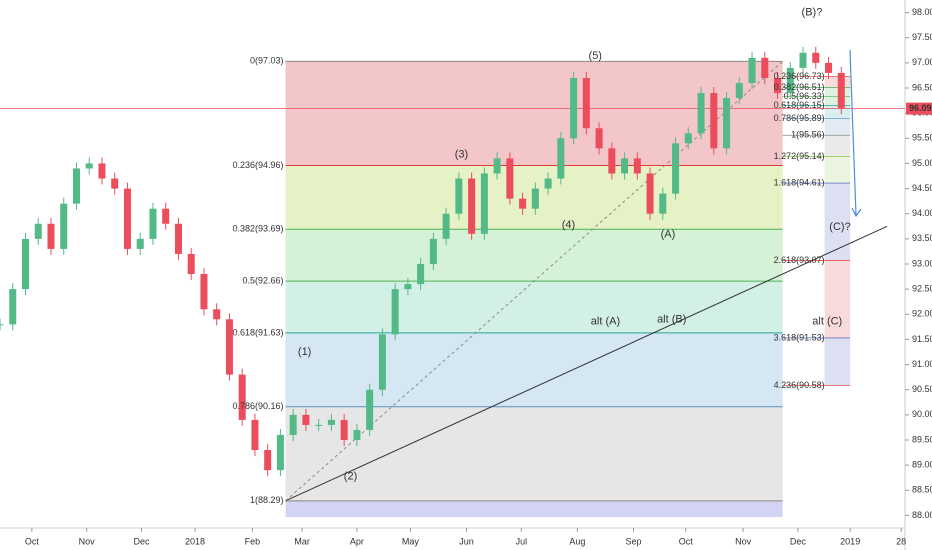 The image size is (932, 550). Describe the element at coordinates (799, 260) in the screenshot. I see `fib-ext-label: 2.618(93.07)` at that location.